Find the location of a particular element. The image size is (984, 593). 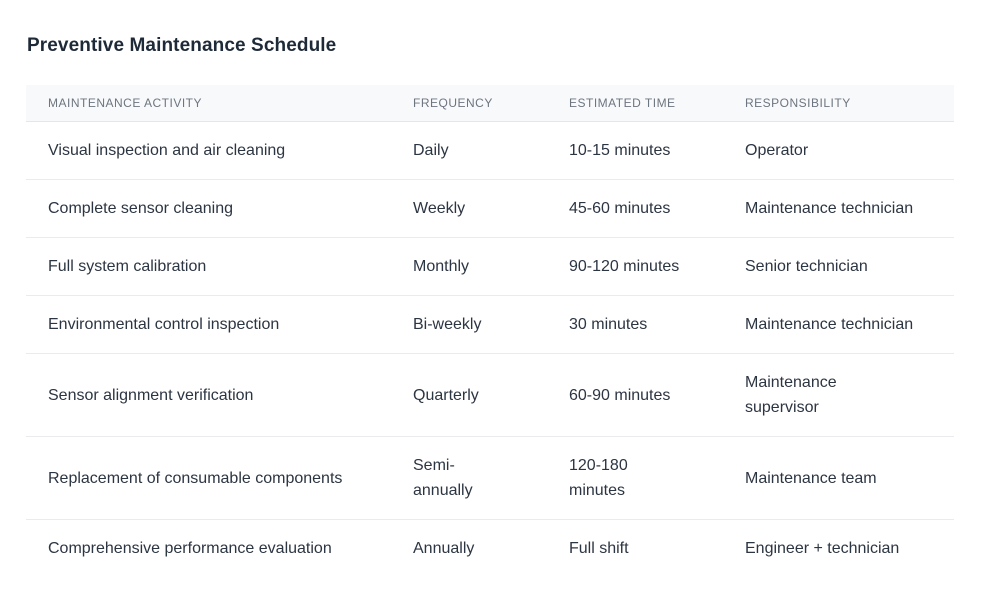

cell-text: Daily is located at coordinates (431, 150).